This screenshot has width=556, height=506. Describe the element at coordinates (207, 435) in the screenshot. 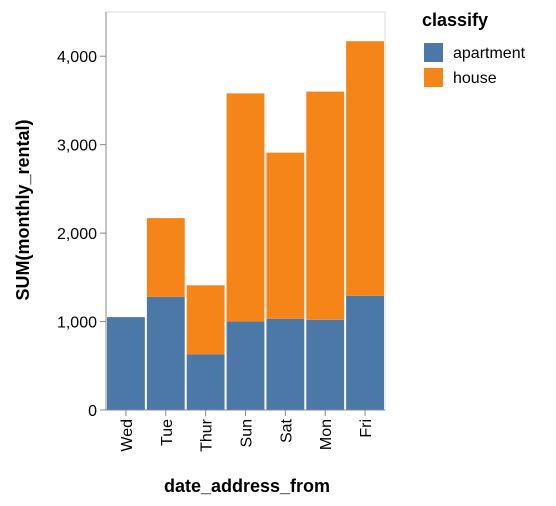

I see `x-tick-label-thur: Thur` at that location.